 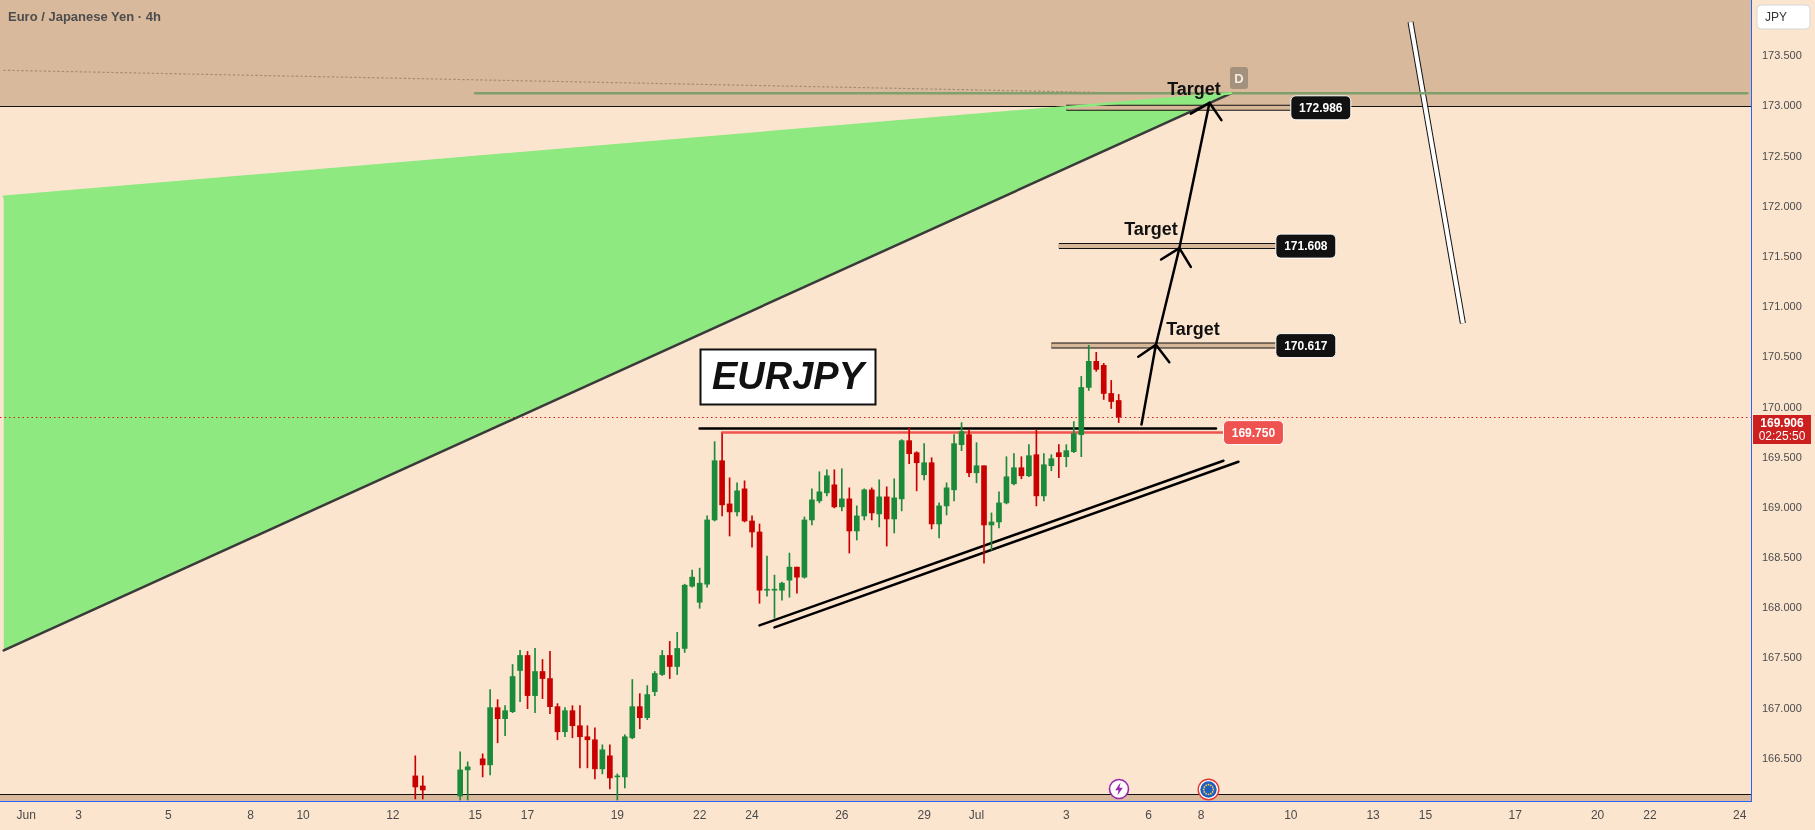 I want to click on x-tick-label: 20, so click(x=1597, y=814).